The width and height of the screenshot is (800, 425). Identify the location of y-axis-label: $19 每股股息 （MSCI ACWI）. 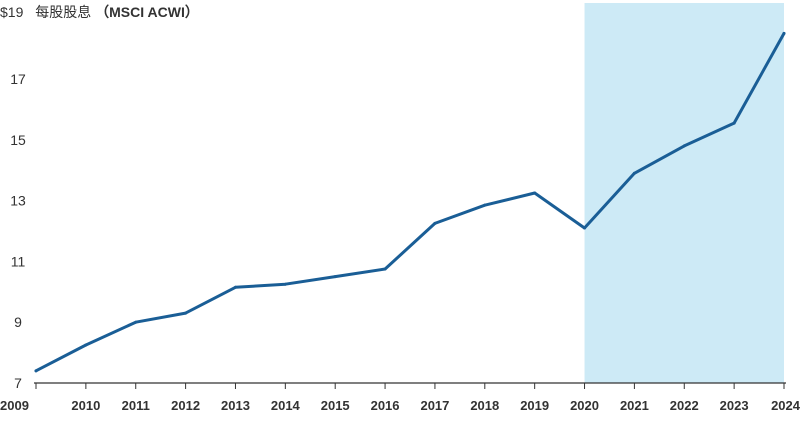
(99, 12).